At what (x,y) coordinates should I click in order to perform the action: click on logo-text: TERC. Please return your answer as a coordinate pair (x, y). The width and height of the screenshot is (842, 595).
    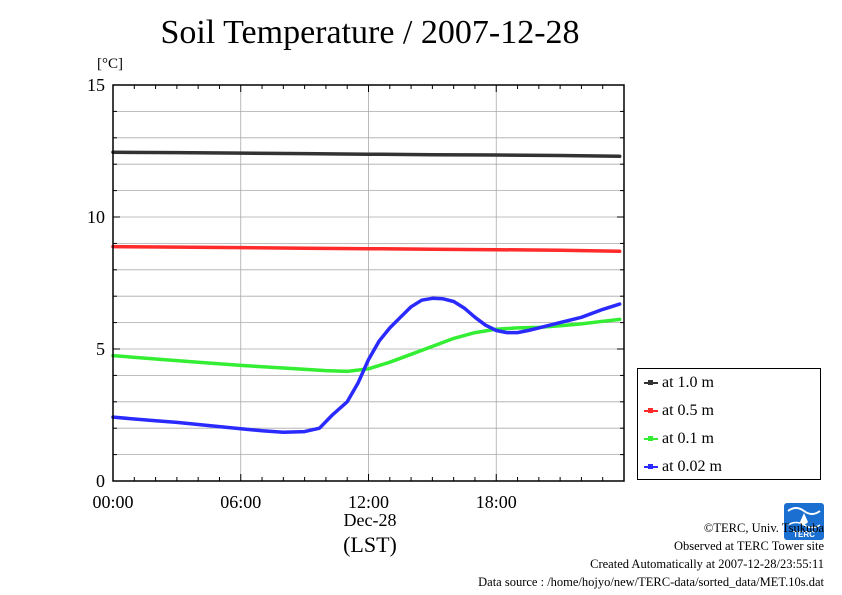
    Looking at the image, I should click on (804, 534).